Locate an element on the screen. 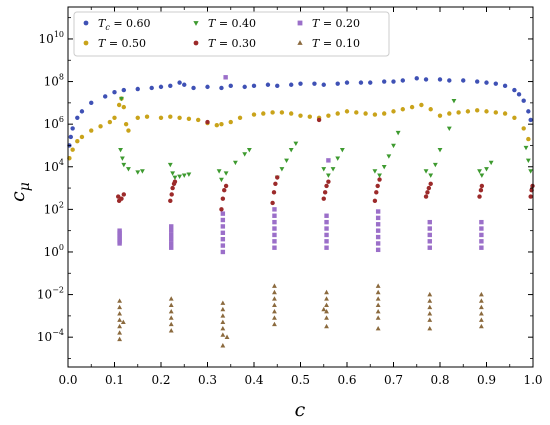 Image resolution: width=550 pixels, height=425 pixels. x-axis-label: c is located at coordinates (300, 410).